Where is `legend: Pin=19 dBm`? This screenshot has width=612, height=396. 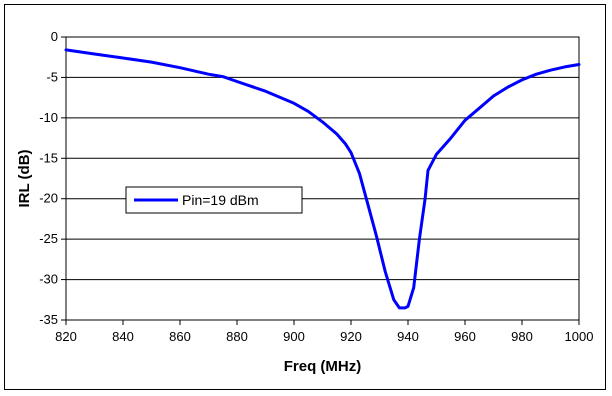
legend: Pin=19 dBm is located at coordinates (214, 200).